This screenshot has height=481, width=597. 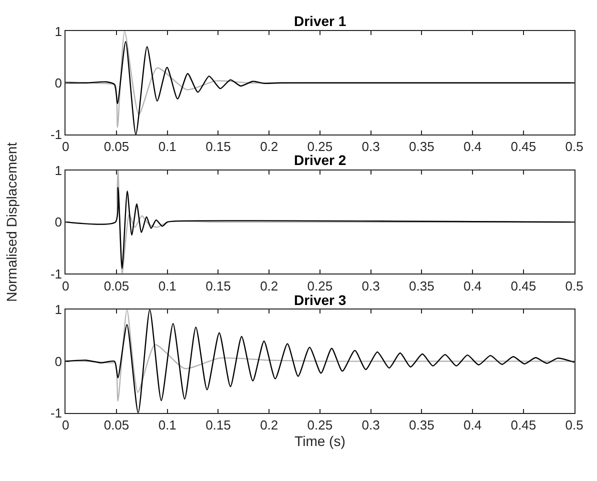 I want to click on chart-title: Driver 2, so click(x=320, y=160).